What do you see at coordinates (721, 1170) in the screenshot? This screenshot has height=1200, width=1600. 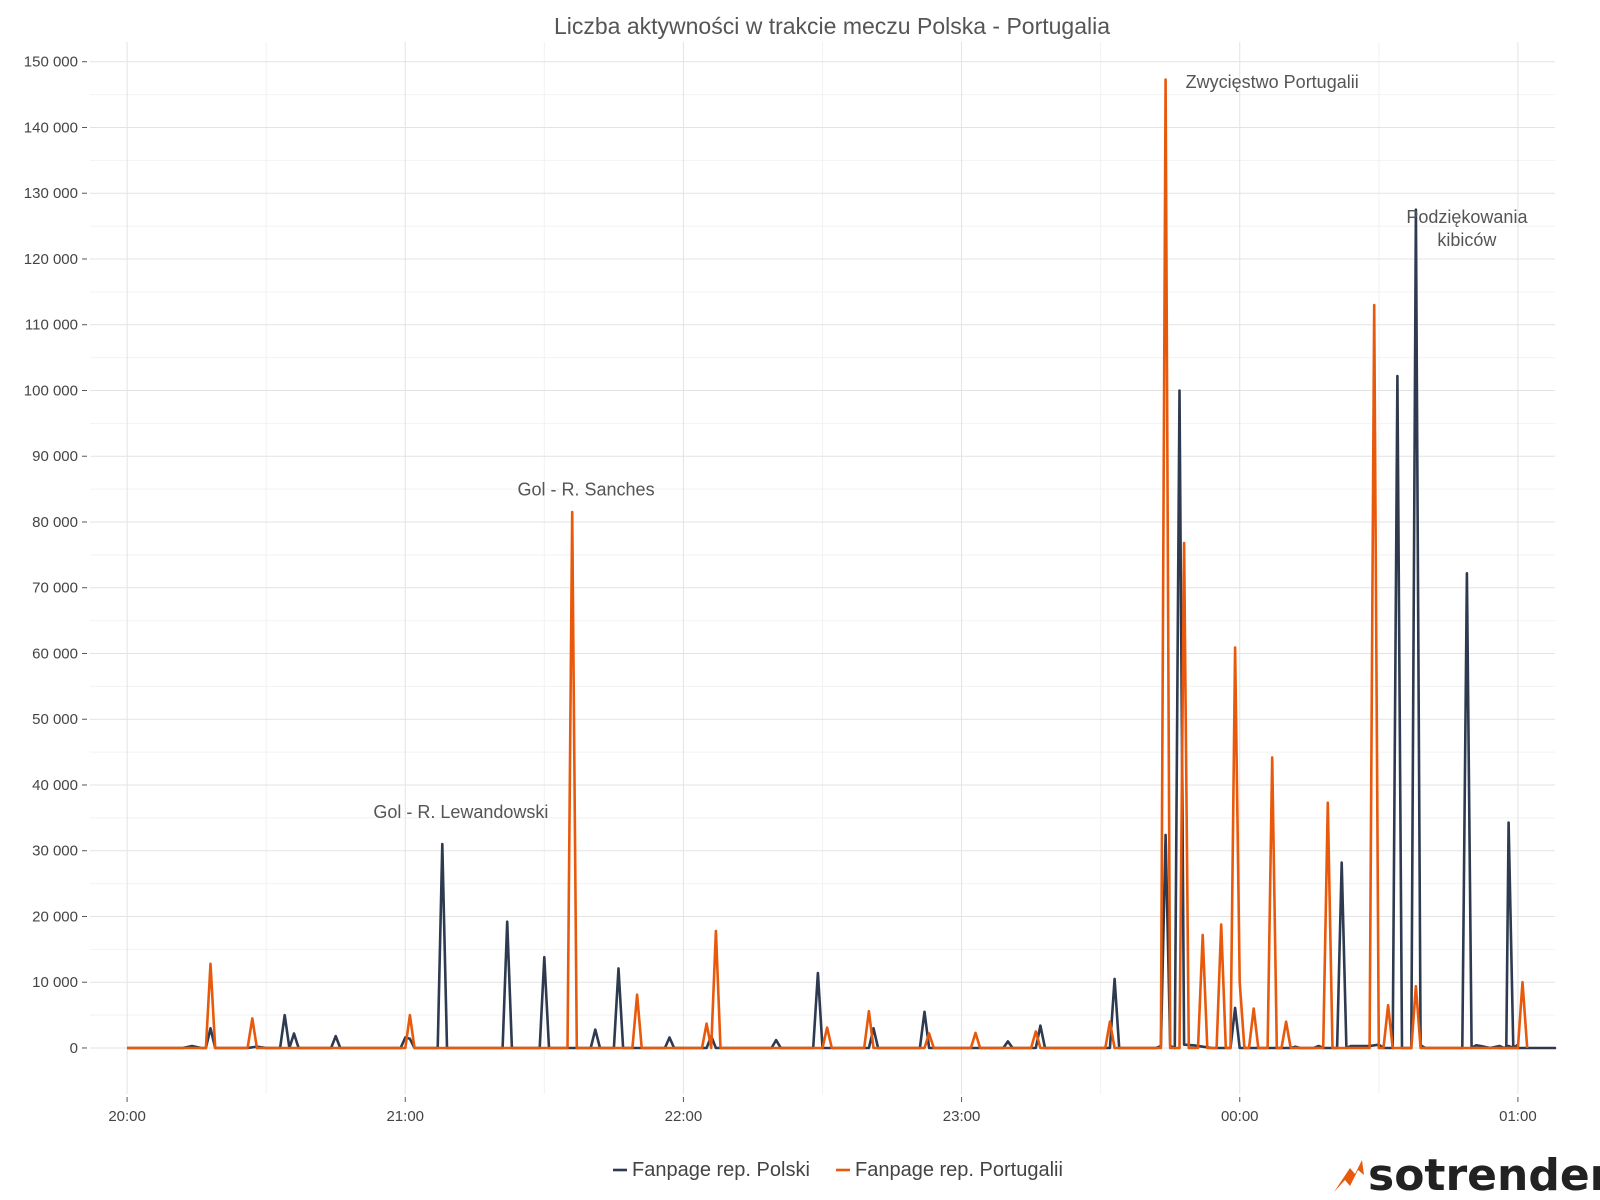 I see `legend-entry: Fanpage rep. Polski` at bounding box center [721, 1170].